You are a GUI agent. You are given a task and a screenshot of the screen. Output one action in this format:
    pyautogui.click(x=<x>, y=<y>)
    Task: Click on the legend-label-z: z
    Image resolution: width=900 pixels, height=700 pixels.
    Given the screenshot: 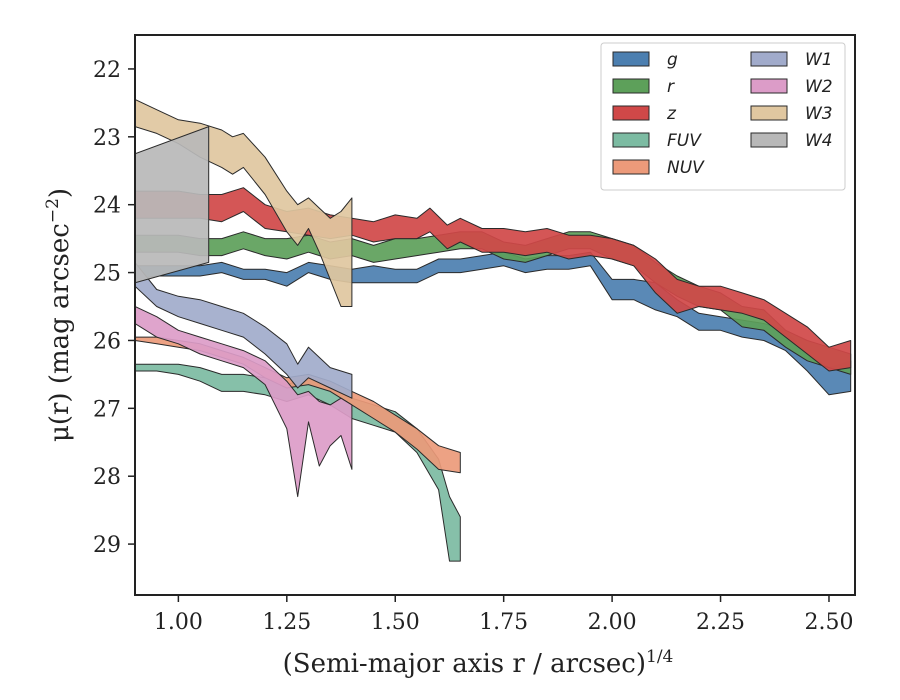 What is the action you would take?
    pyautogui.click(x=671, y=114)
    